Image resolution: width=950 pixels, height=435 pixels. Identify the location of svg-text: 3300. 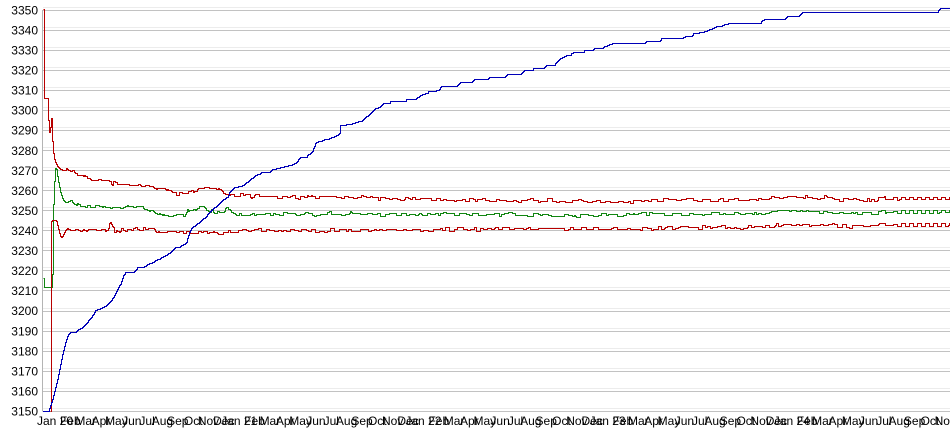
(24, 111).